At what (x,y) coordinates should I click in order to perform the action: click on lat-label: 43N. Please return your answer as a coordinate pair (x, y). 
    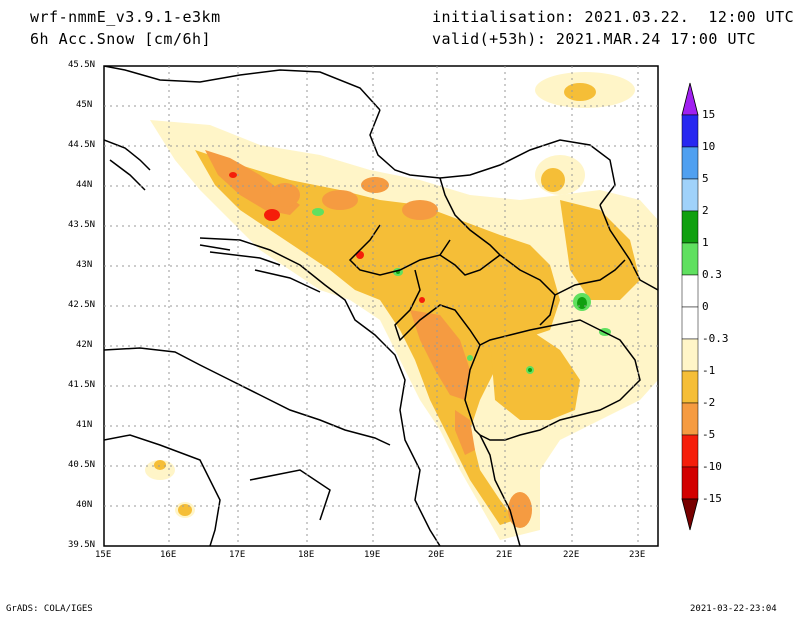
    Looking at the image, I should click on (84, 265).